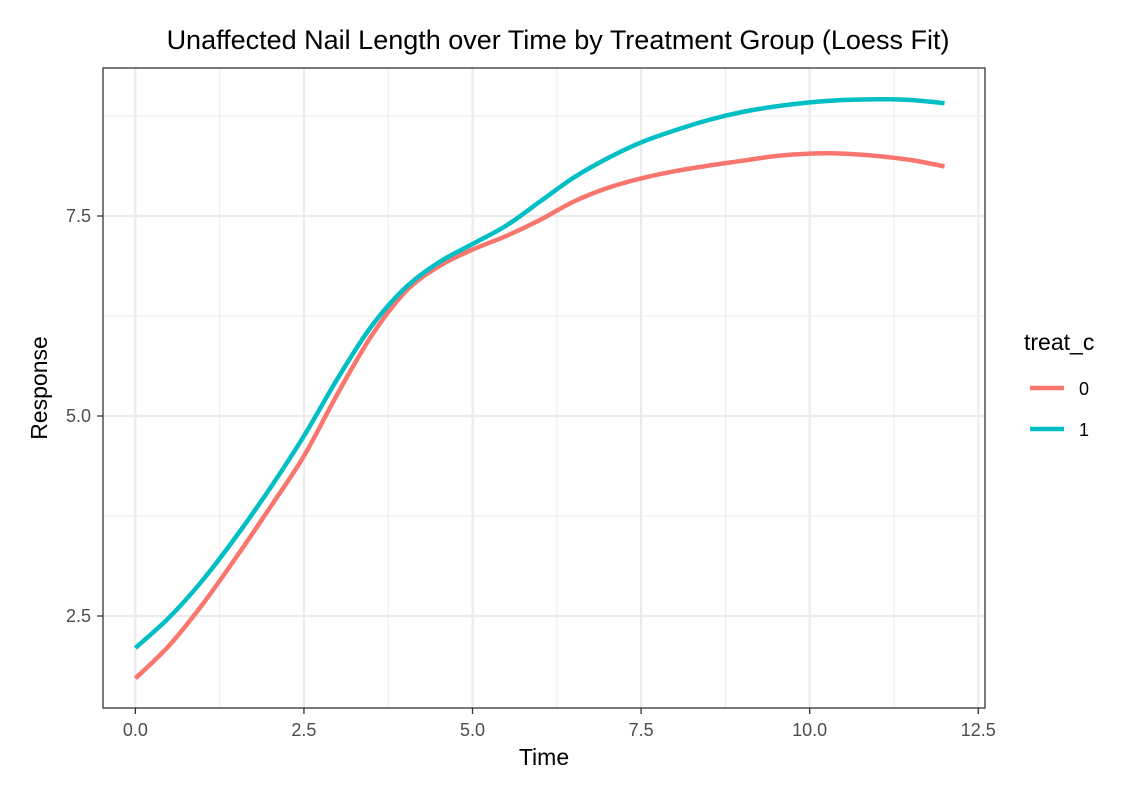  What do you see at coordinates (303, 730) in the screenshot?
I see `x-tick-label: 2.5` at bounding box center [303, 730].